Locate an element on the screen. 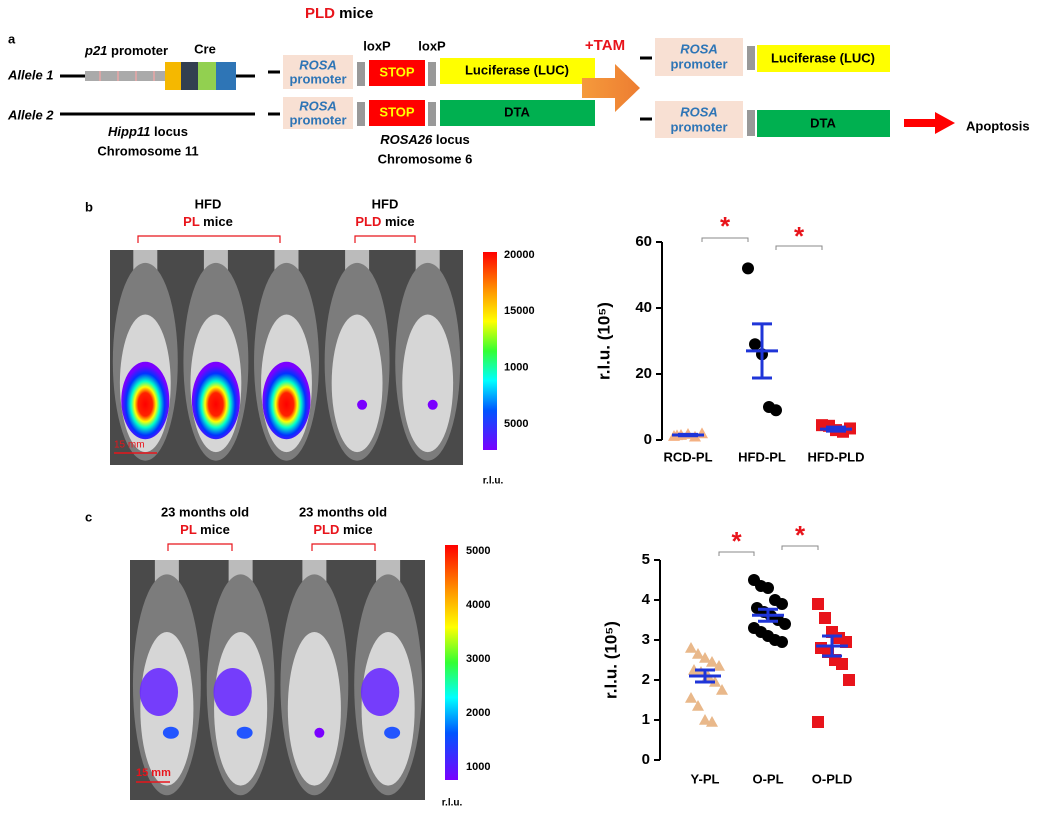 Image resolution: width=1050 pixels, height=813 pixels. promoter-stripes is located at coordinates (127, 76).